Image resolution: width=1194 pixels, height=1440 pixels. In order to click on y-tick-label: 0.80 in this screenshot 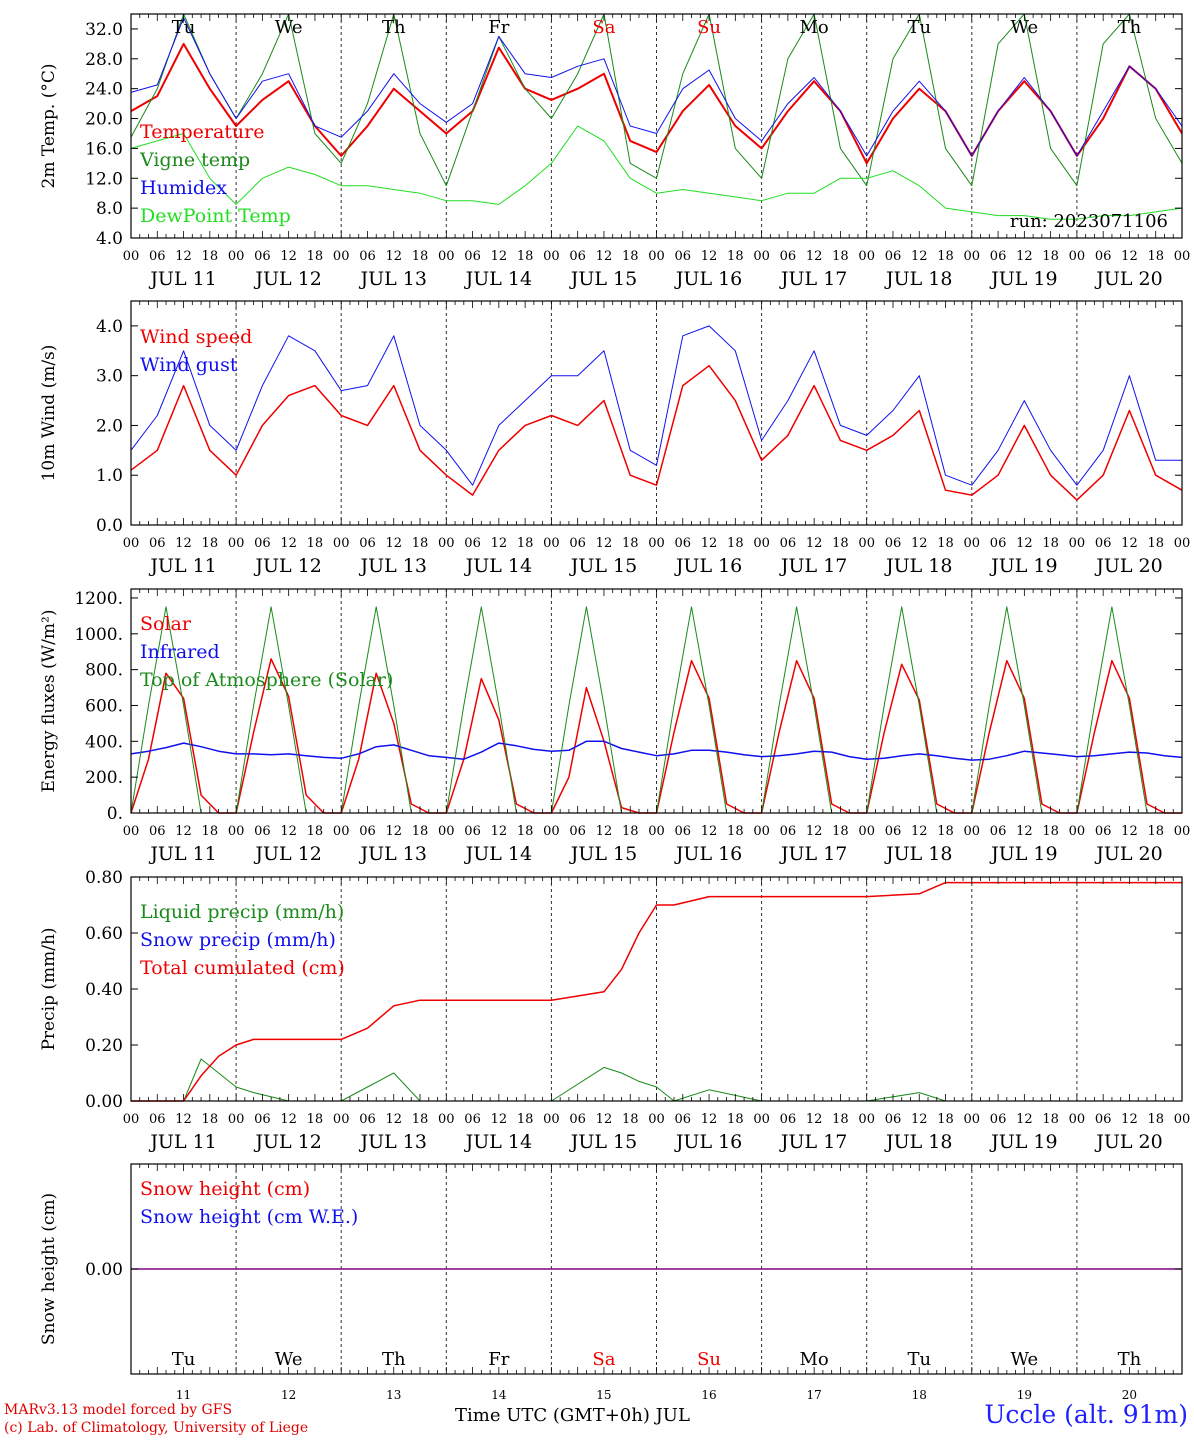, I will do `click(104, 878)`.